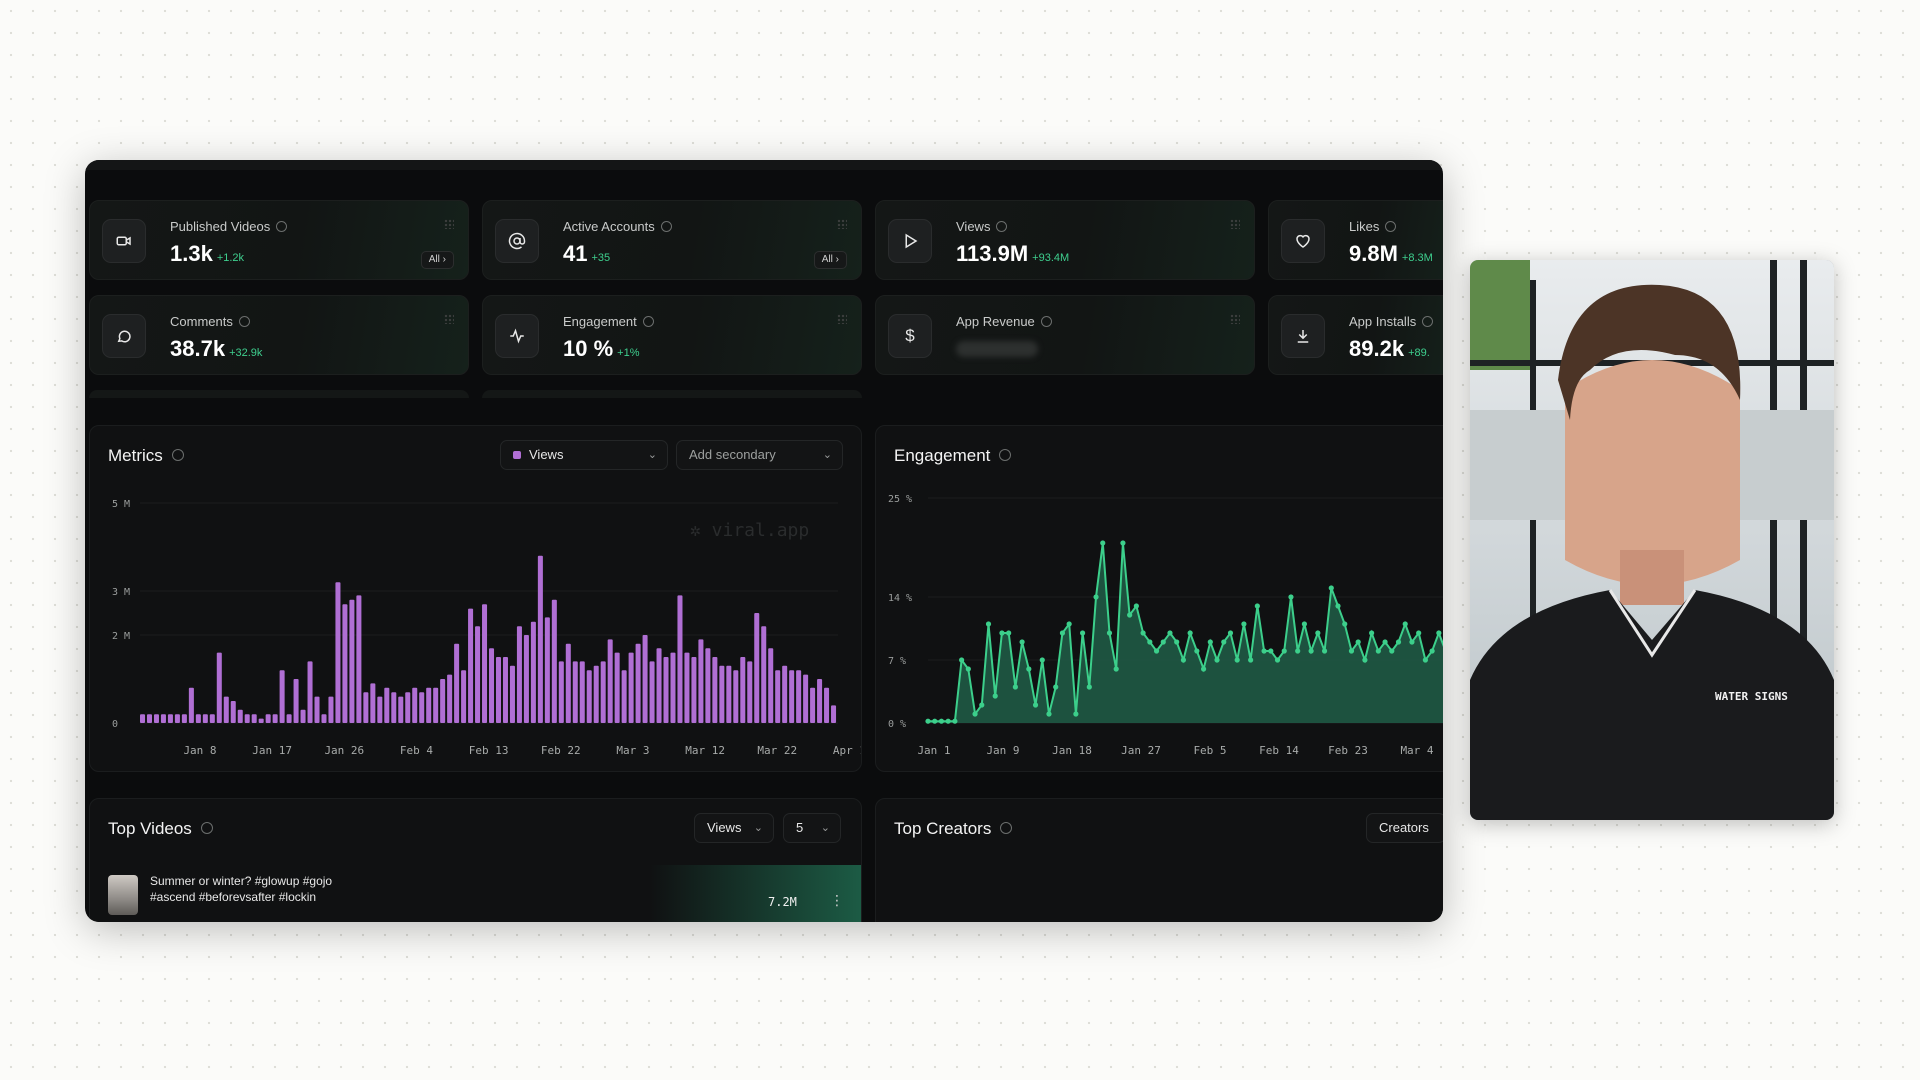  What do you see at coordinates (600, 321) in the screenshot?
I see `stat-label: Engagement` at bounding box center [600, 321].